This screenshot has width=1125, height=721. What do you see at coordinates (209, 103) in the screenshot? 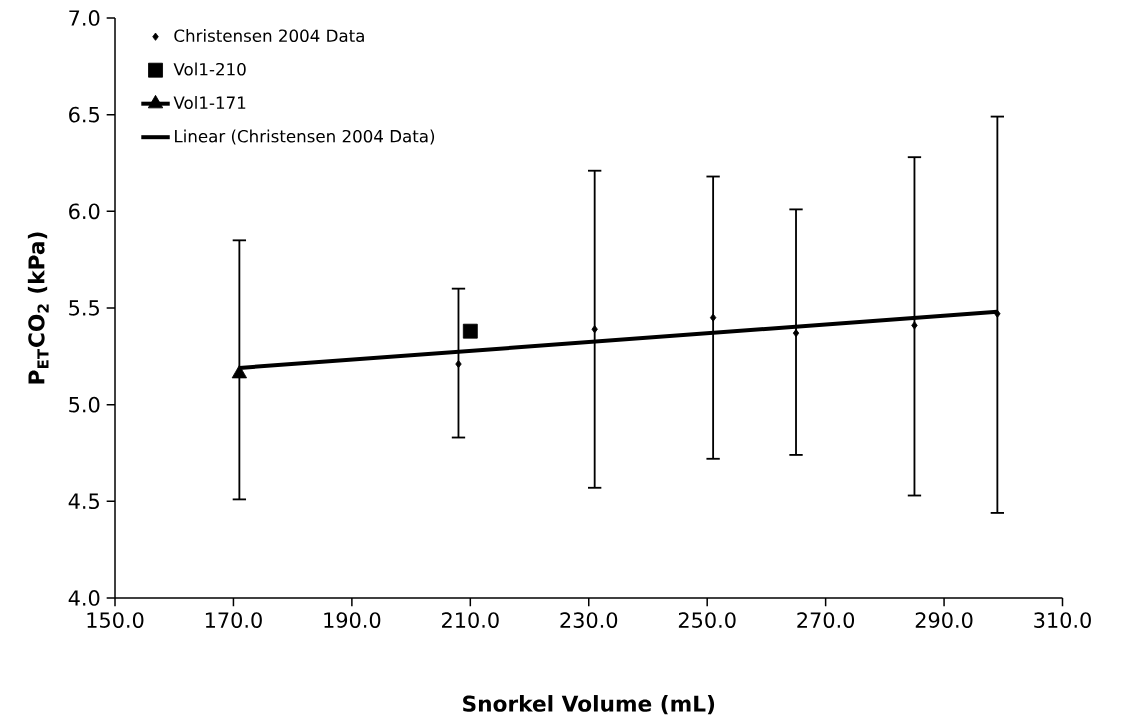
I see `legend-label: Vol1-171` at bounding box center [209, 103].